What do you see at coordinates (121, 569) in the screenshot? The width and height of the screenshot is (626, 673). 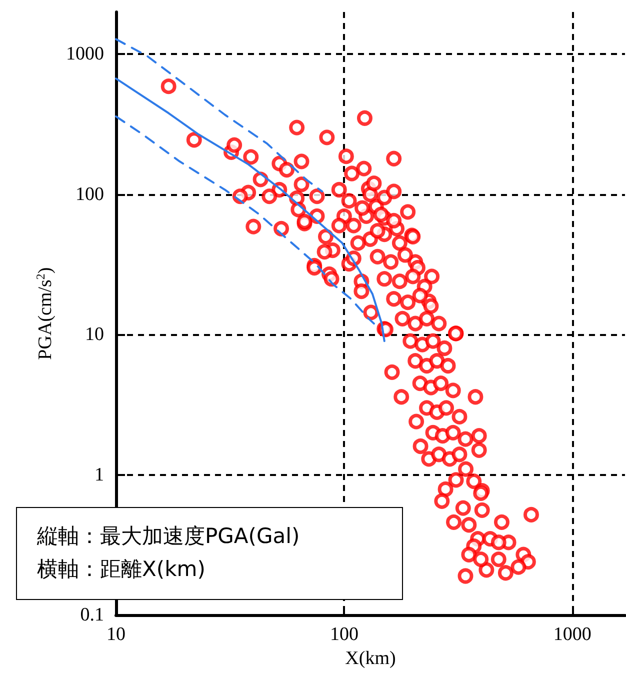 I see `annotation: 横軸：距離X(km)` at bounding box center [121, 569].